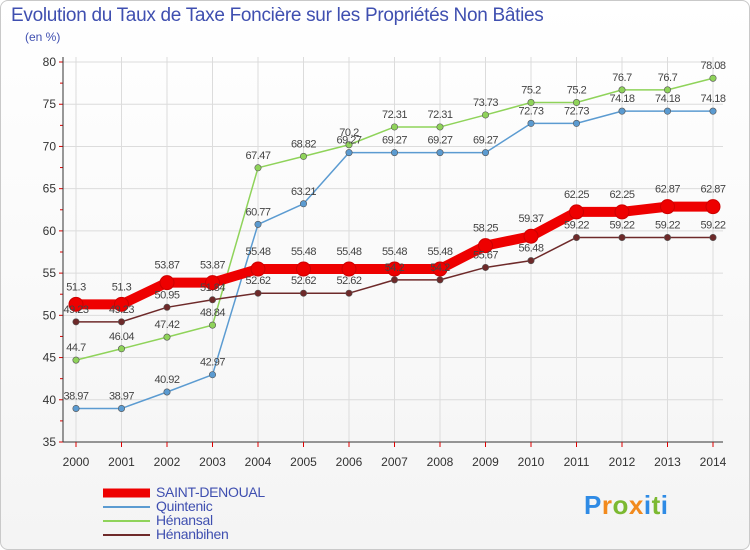 Image resolution: width=750 pixels, height=550 pixels. I want to click on y-tick-label: 70, so click(50, 146).